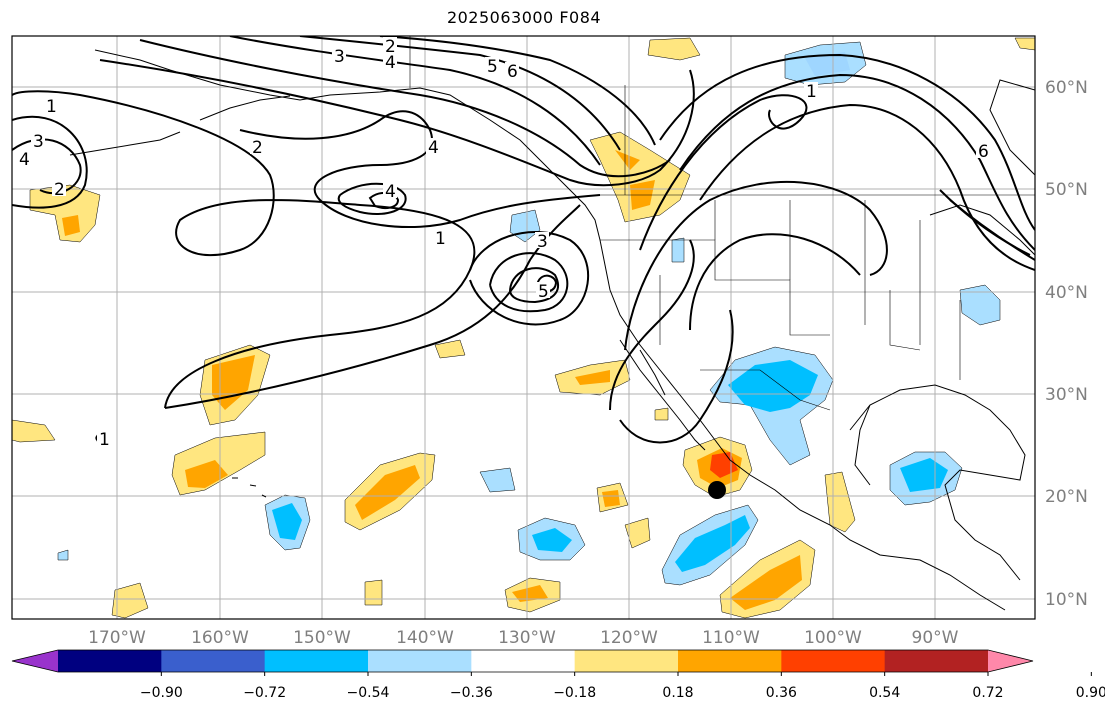 The image size is (1105, 712). I want to click on lon-label: 160°W, so click(220, 638).